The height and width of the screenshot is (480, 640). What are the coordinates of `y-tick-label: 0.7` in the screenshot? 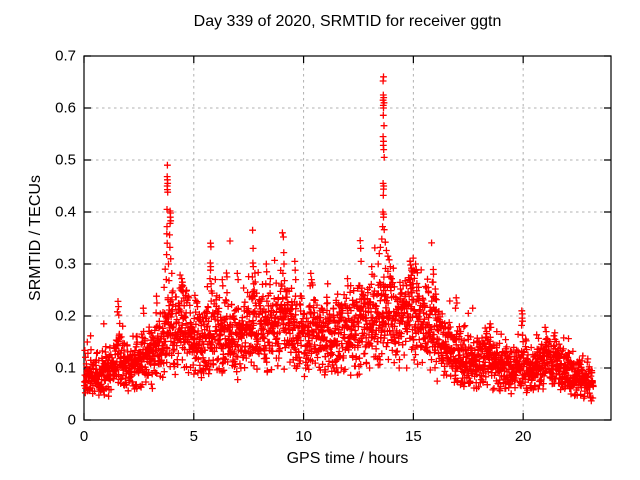 It's located at (65, 56).